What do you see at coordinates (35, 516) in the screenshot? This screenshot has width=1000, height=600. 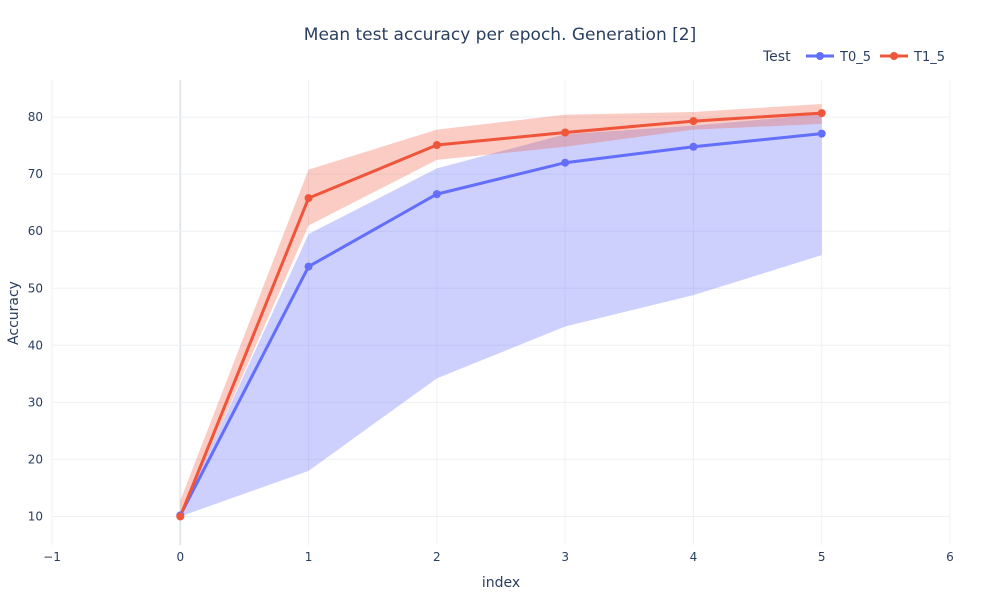 I see `y-tick-label: 10` at bounding box center [35, 516].